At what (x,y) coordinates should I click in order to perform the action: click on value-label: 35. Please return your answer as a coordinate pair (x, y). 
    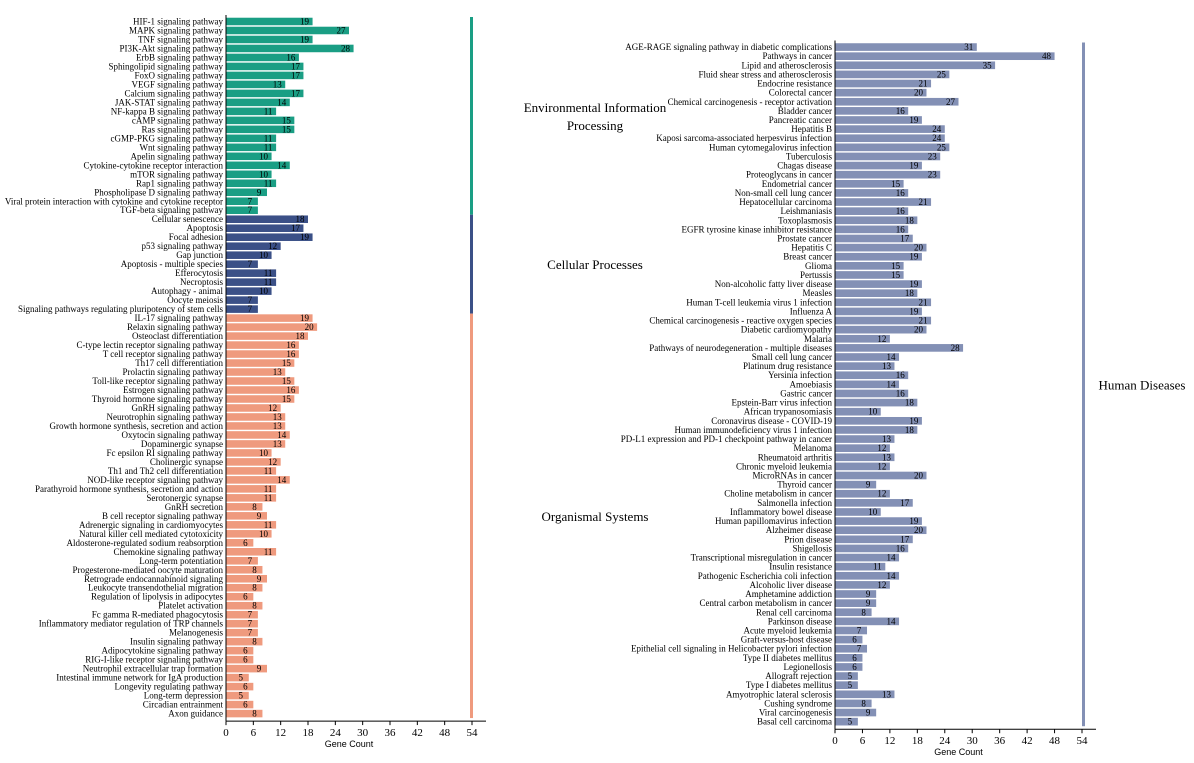
    Looking at the image, I should click on (988, 65).